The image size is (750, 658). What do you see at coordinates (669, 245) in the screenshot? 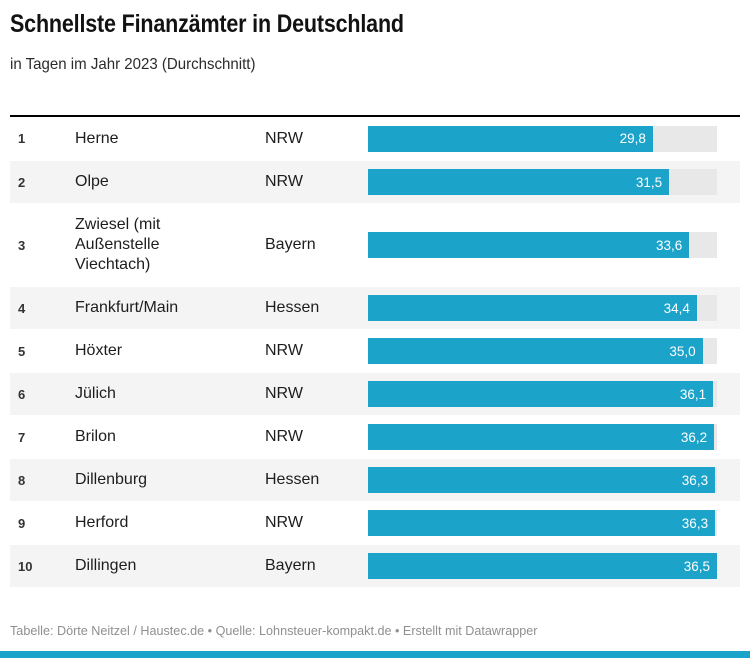
I see `bar-value-label: 33,6` at bounding box center [669, 245].